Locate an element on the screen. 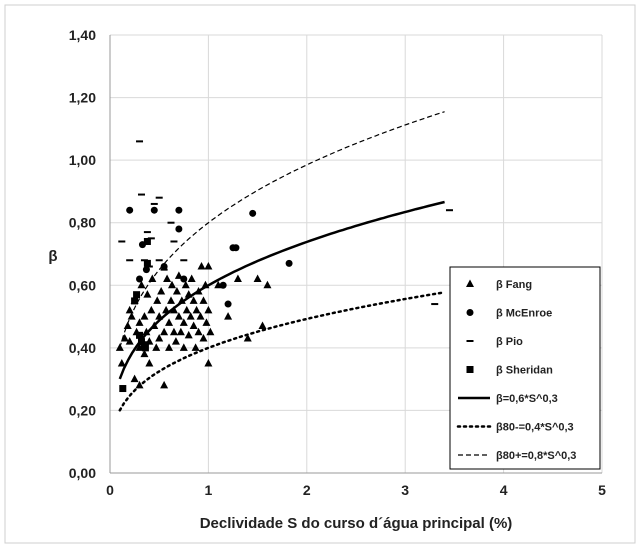  legend-marker-square is located at coordinates (470, 369).